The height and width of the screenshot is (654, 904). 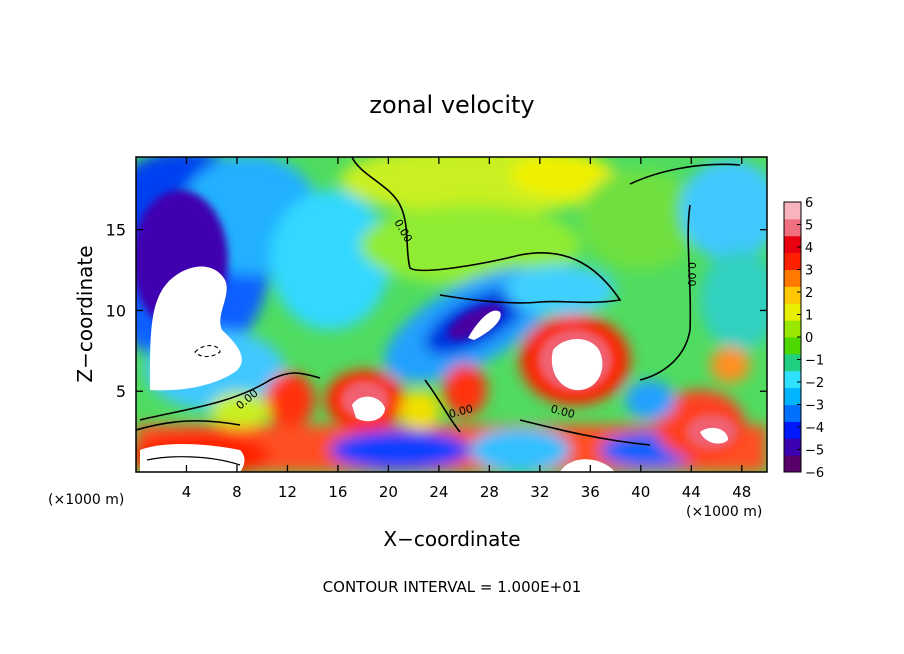 I want to click on y-axis-title: Z−coordinate, so click(x=85, y=313).